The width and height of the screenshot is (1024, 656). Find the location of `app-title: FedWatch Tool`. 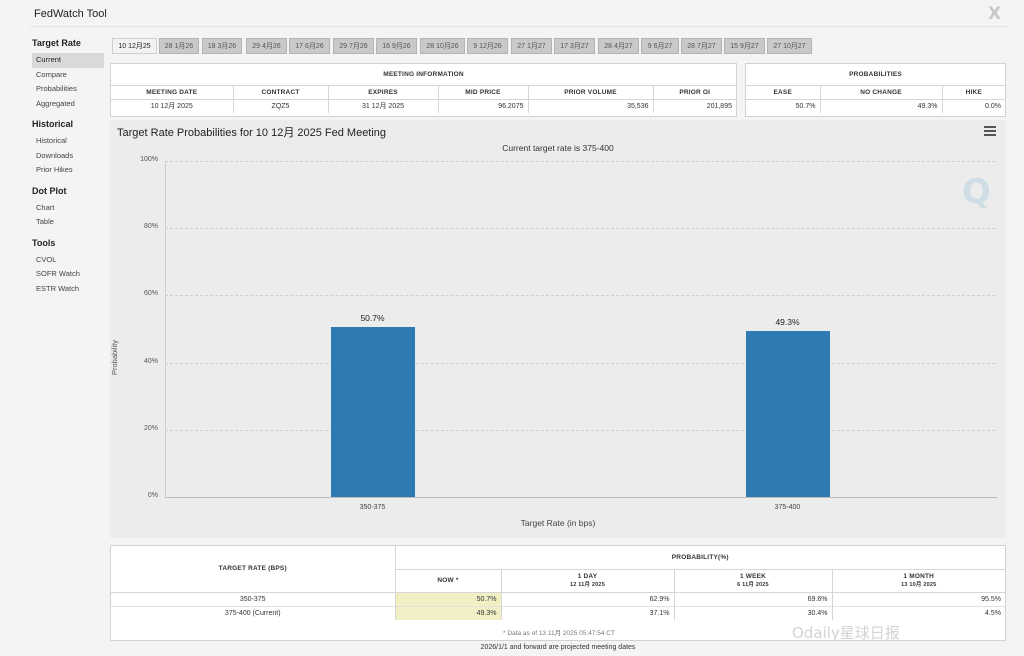

app-title: FedWatch Tool is located at coordinates (70, 14).